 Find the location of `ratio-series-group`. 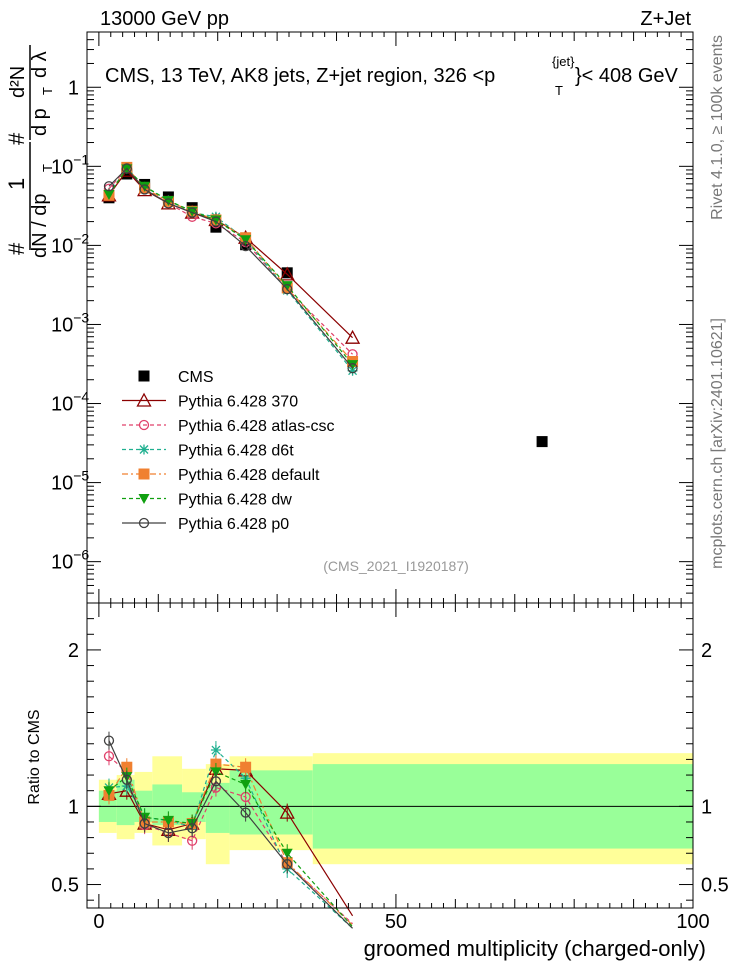

ratio-series-group is located at coordinates (227, 830).